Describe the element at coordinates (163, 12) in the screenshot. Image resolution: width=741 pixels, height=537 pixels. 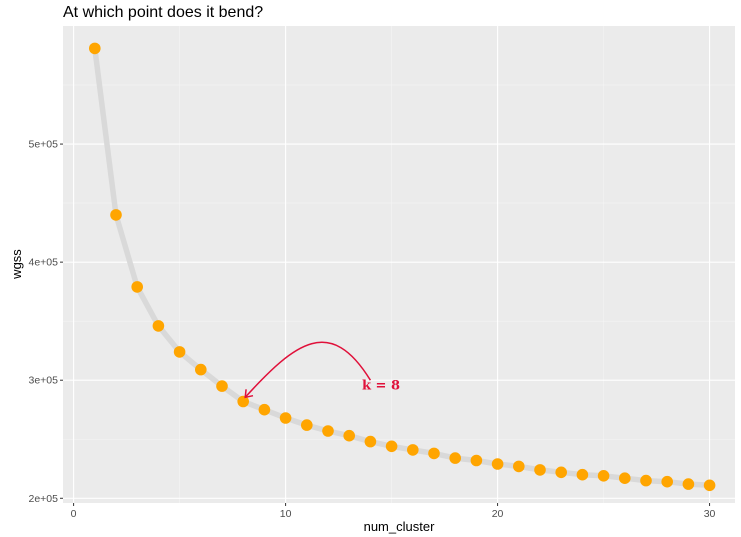
I see `chart-title: At which point does it bend?` at that location.